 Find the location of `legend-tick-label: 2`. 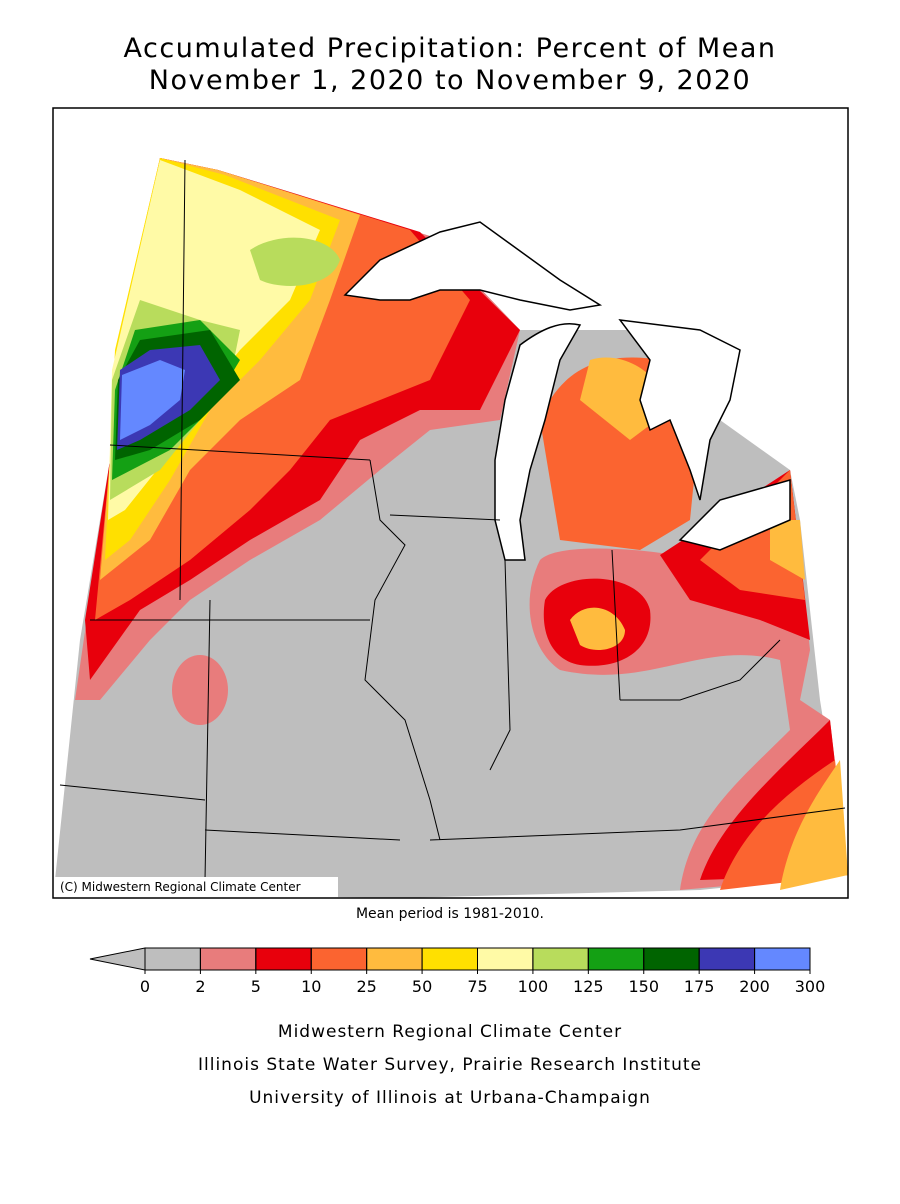

legend-tick-label: 2 is located at coordinates (200, 986).